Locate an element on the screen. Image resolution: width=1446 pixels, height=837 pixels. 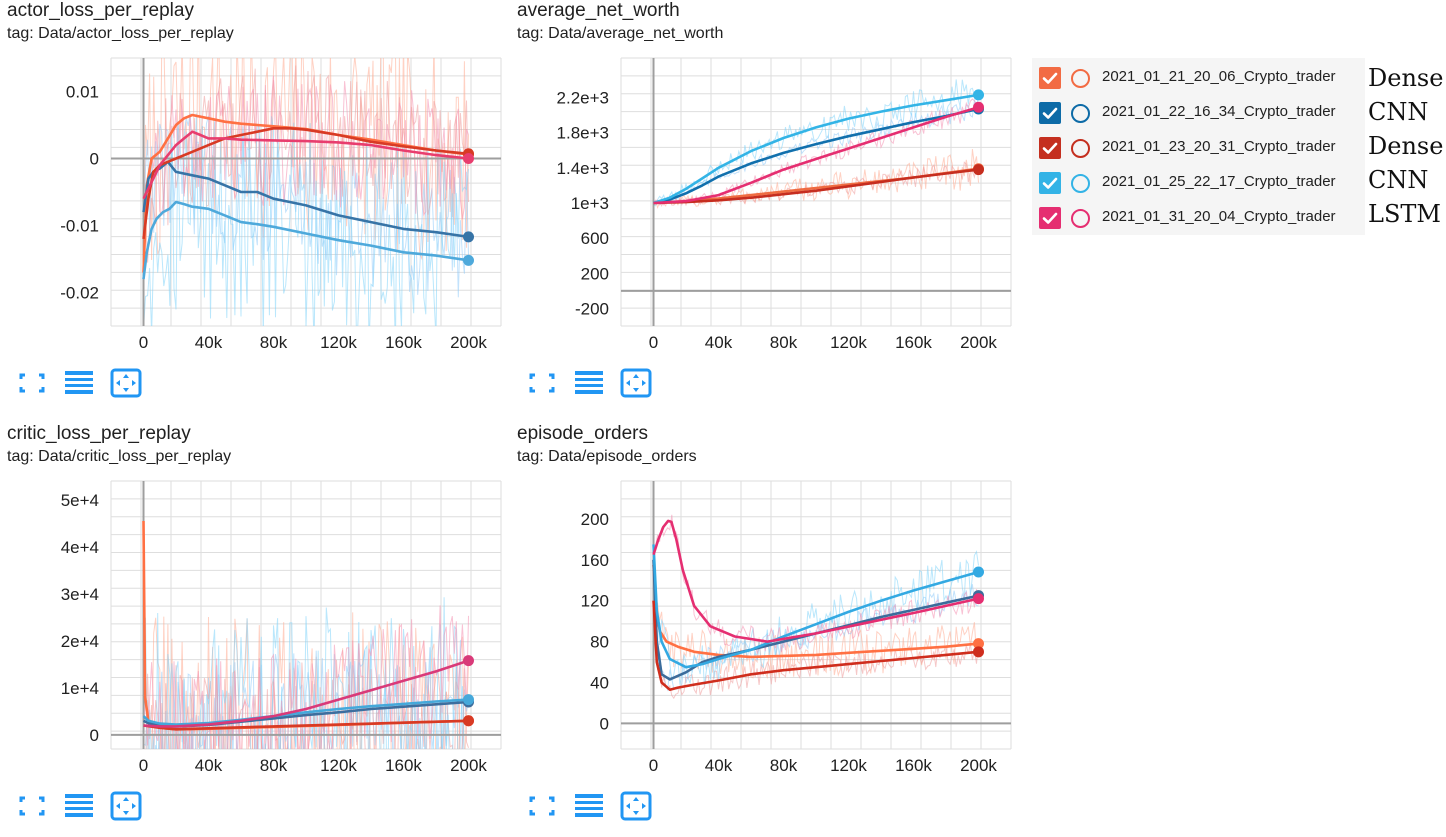
chart-title: average_net_worth is located at coordinates (598, 10).